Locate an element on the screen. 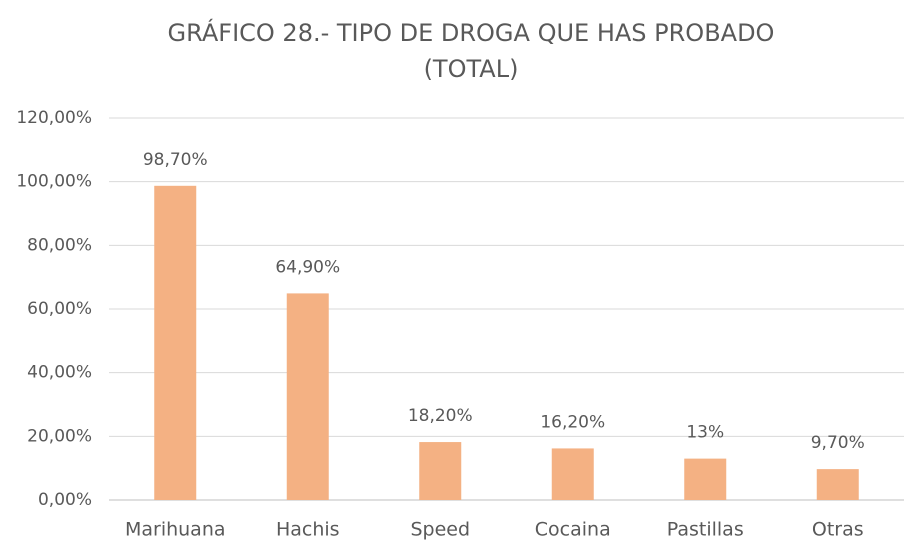 Image resolution: width=907 pixels, height=541 pixels. data-label: 9,70% is located at coordinates (838, 443).